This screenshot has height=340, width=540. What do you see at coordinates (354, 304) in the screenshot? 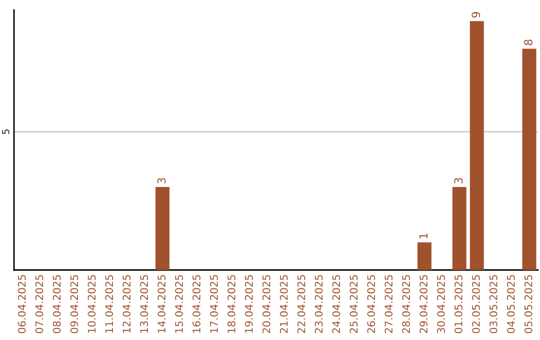
I see `x-tick-label: 25.04.2025` at bounding box center [354, 304].